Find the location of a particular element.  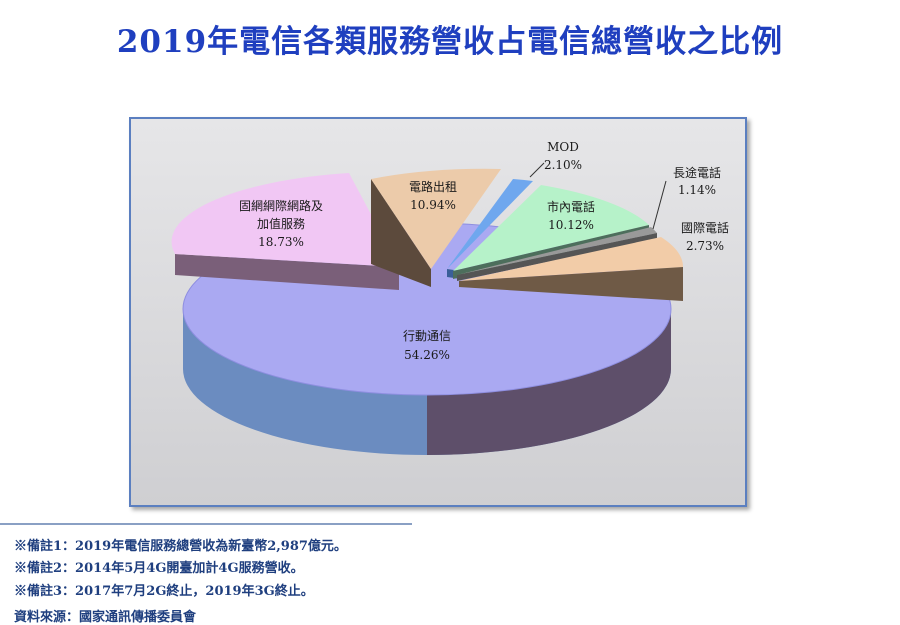

label-fixed-internet-name-1: 固網網際網路及 is located at coordinates (281, 205).